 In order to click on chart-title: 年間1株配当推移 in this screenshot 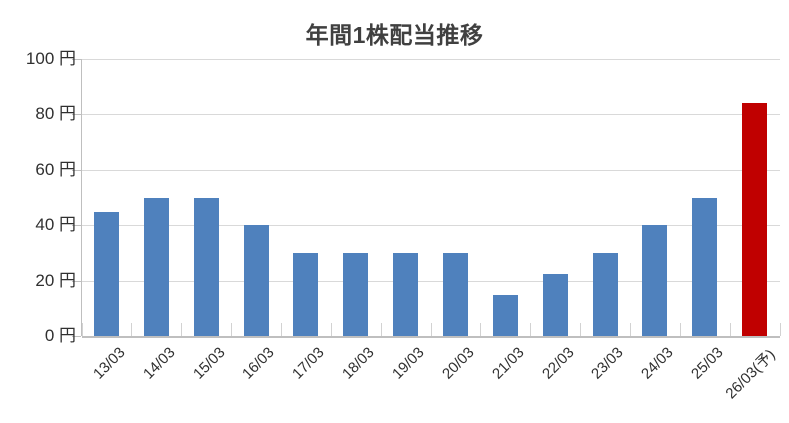, I will do `click(394, 35)`.